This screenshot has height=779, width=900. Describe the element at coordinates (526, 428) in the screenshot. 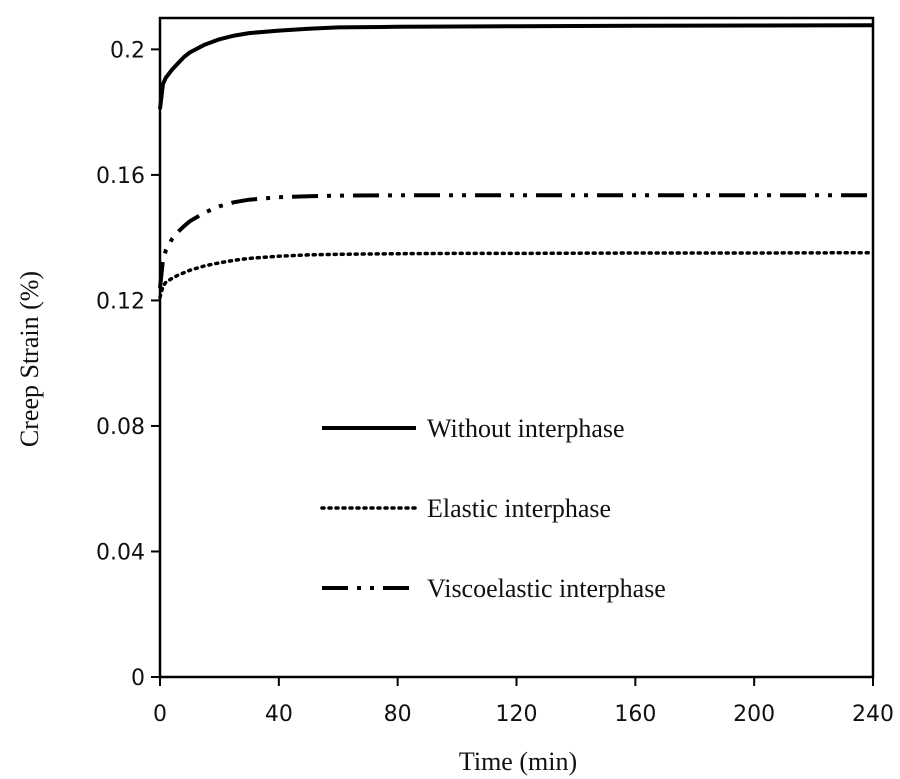

I see `legend-label: Without interphase` at that location.